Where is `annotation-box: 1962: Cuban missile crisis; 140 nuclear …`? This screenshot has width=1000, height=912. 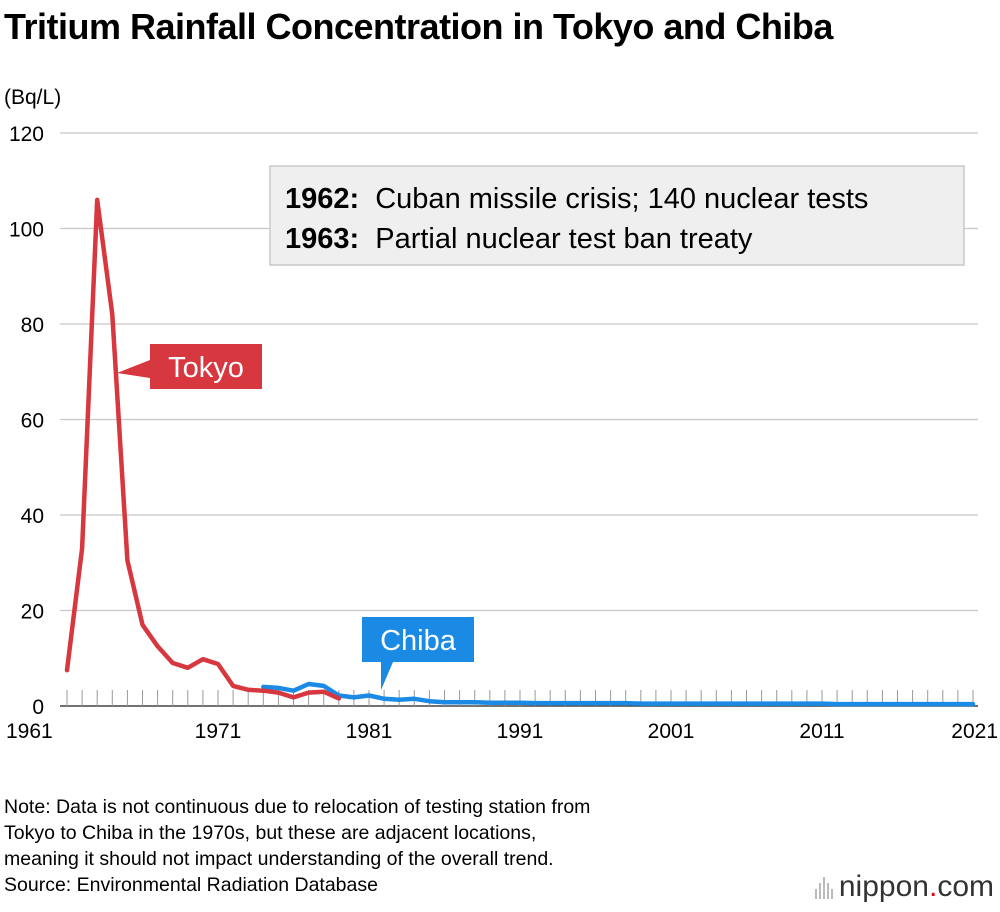
annotation-box: 1962: Cuban missile crisis; 140 nuclear … is located at coordinates (617, 215).